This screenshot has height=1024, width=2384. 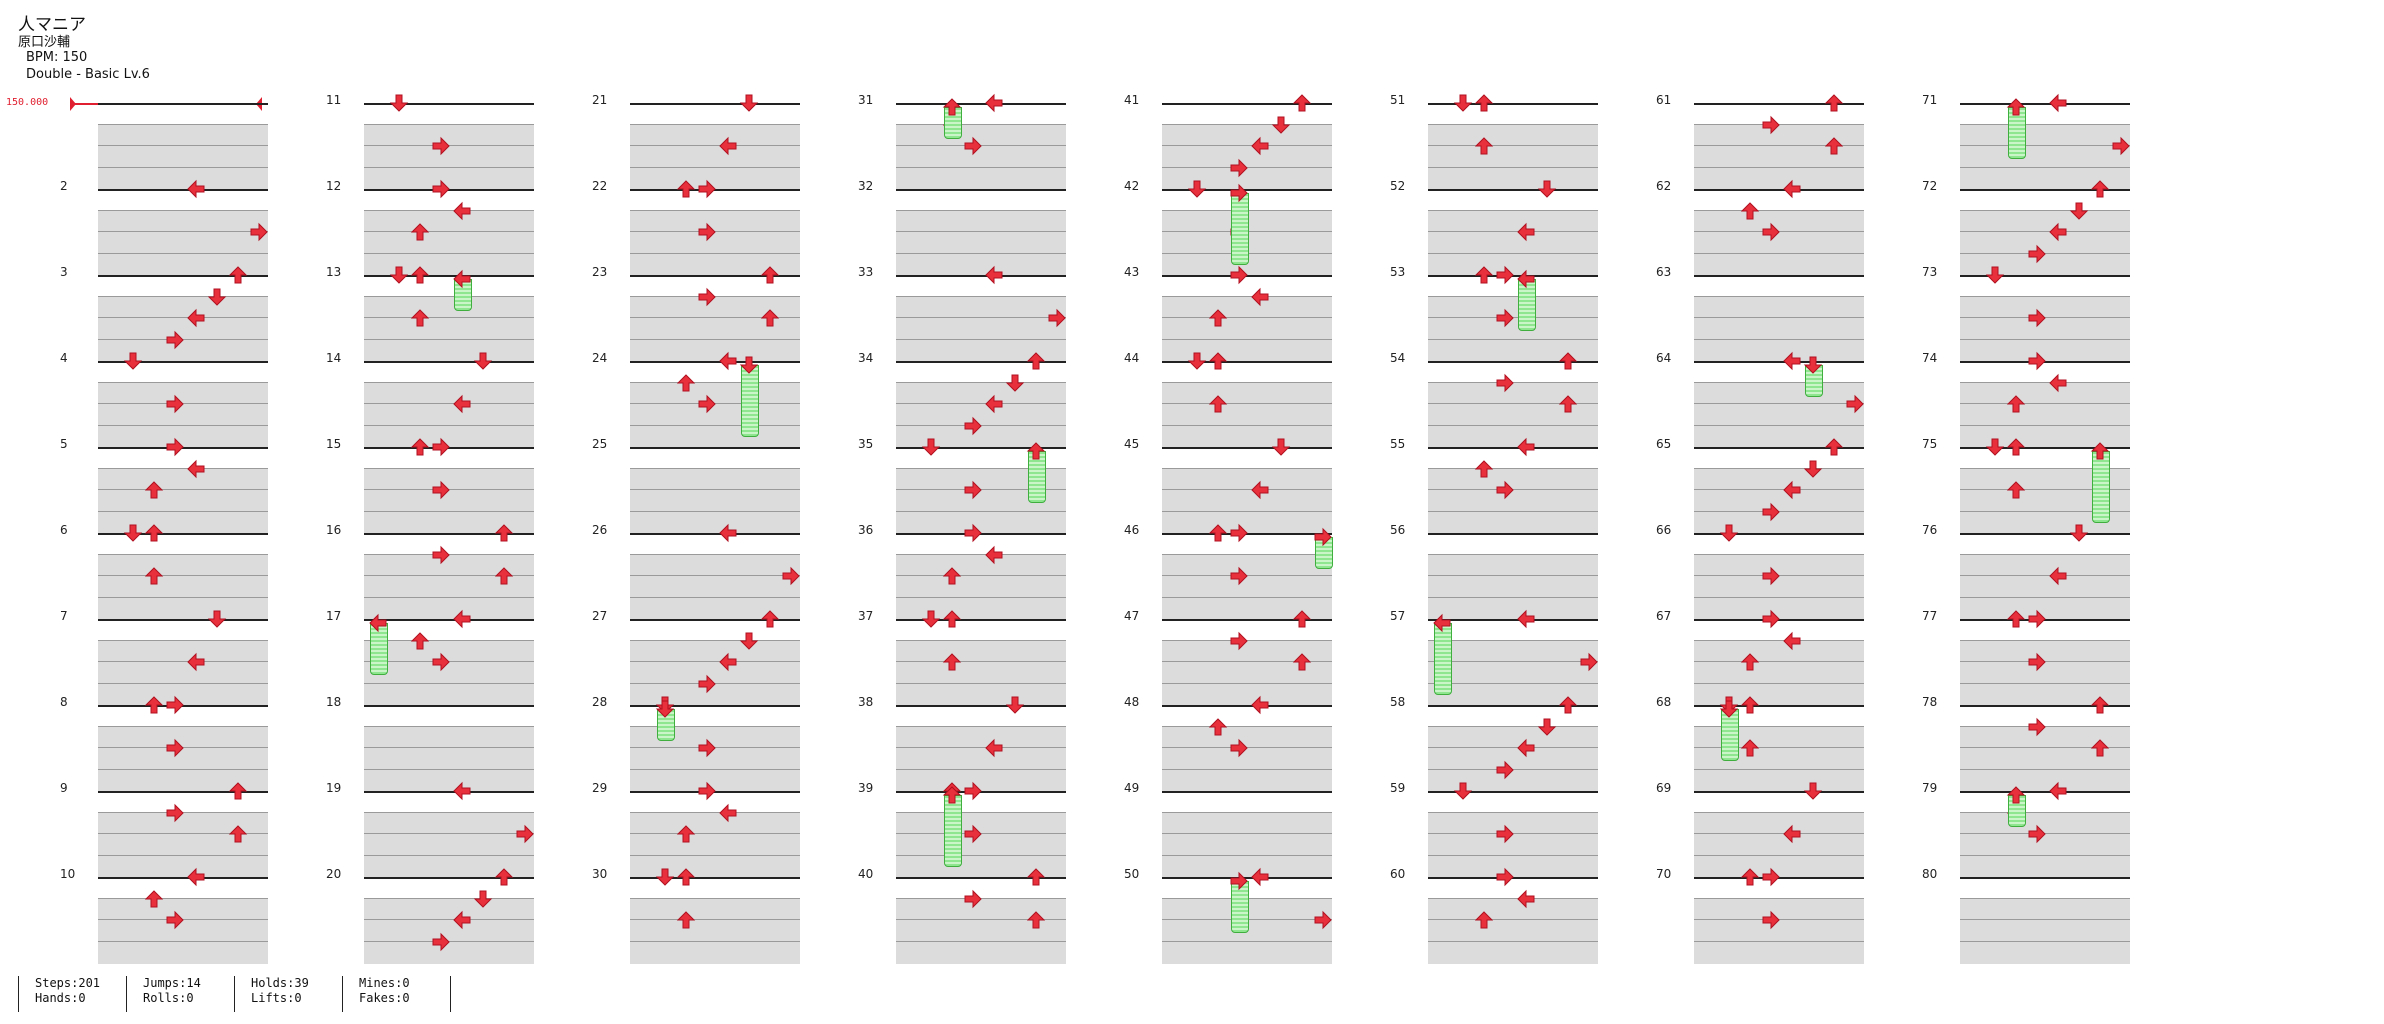 What do you see at coordinates (600, 186) in the screenshot?
I see `measure-number: 22` at bounding box center [600, 186].